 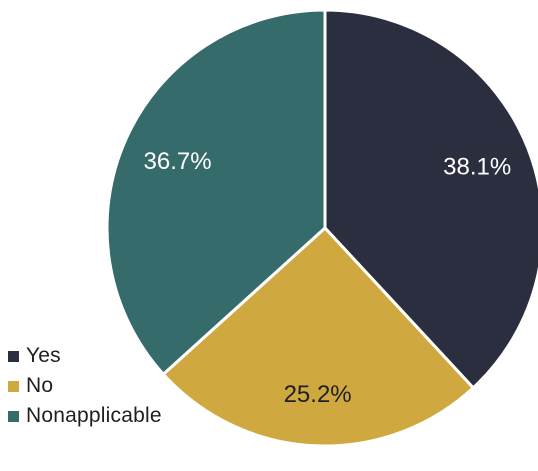 What do you see at coordinates (318, 394) in the screenshot?
I see `data-label-no: 25.2%` at bounding box center [318, 394].